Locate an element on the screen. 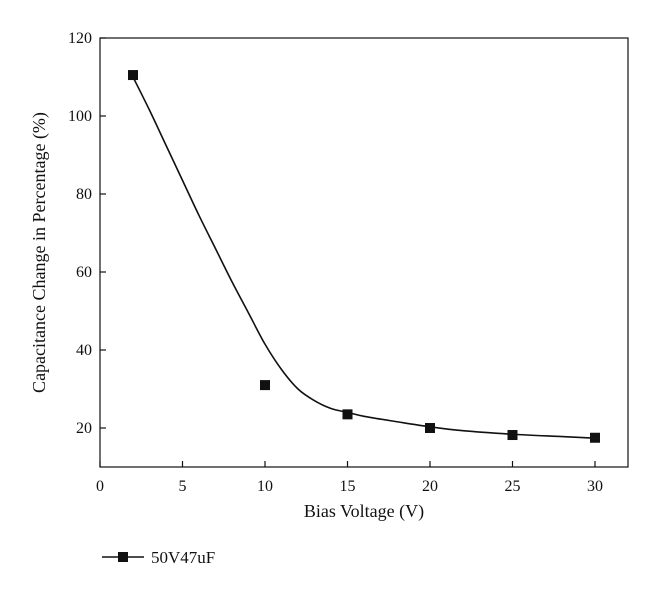 This screenshot has width=660, height=594. y-tick-label: 20 is located at coordinates (84, 428).